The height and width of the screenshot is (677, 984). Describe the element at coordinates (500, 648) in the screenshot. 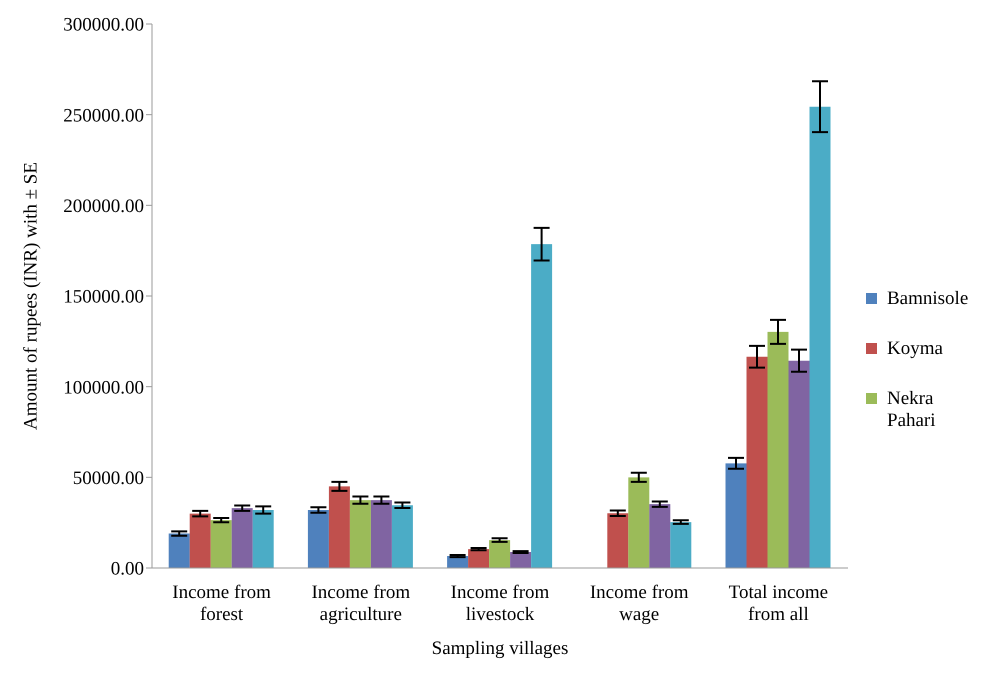

I see `x-axis-title: Sampling villages` at that location.